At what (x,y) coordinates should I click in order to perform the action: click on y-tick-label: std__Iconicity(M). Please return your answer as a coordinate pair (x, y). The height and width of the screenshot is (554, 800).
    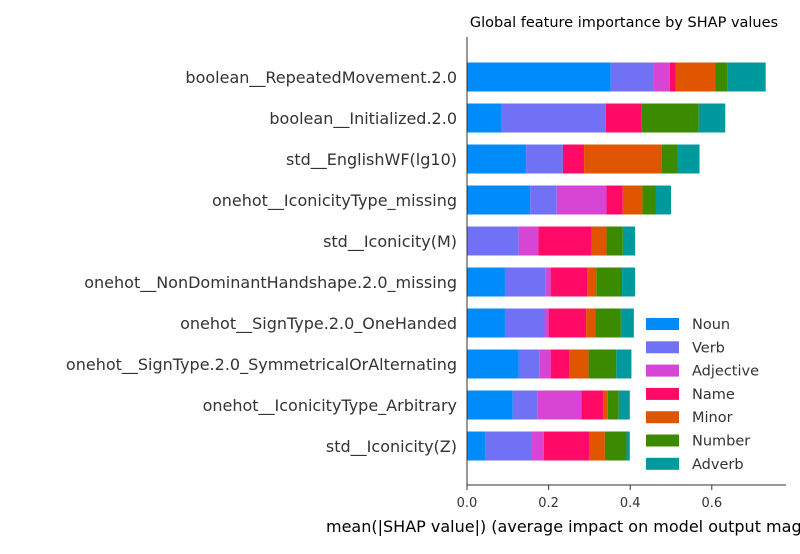
    Looking at the image, I should click on (390, 242).